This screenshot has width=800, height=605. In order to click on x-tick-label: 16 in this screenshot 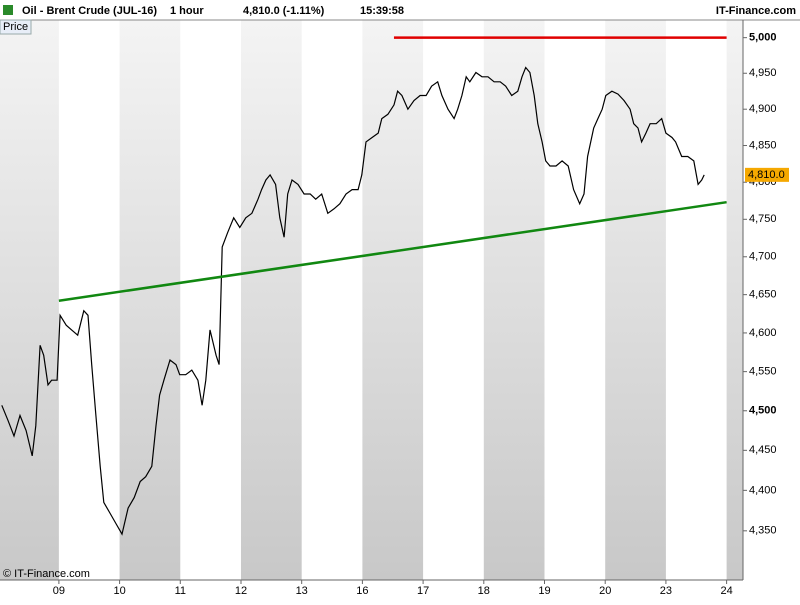, I will do `click(362, 591)`.